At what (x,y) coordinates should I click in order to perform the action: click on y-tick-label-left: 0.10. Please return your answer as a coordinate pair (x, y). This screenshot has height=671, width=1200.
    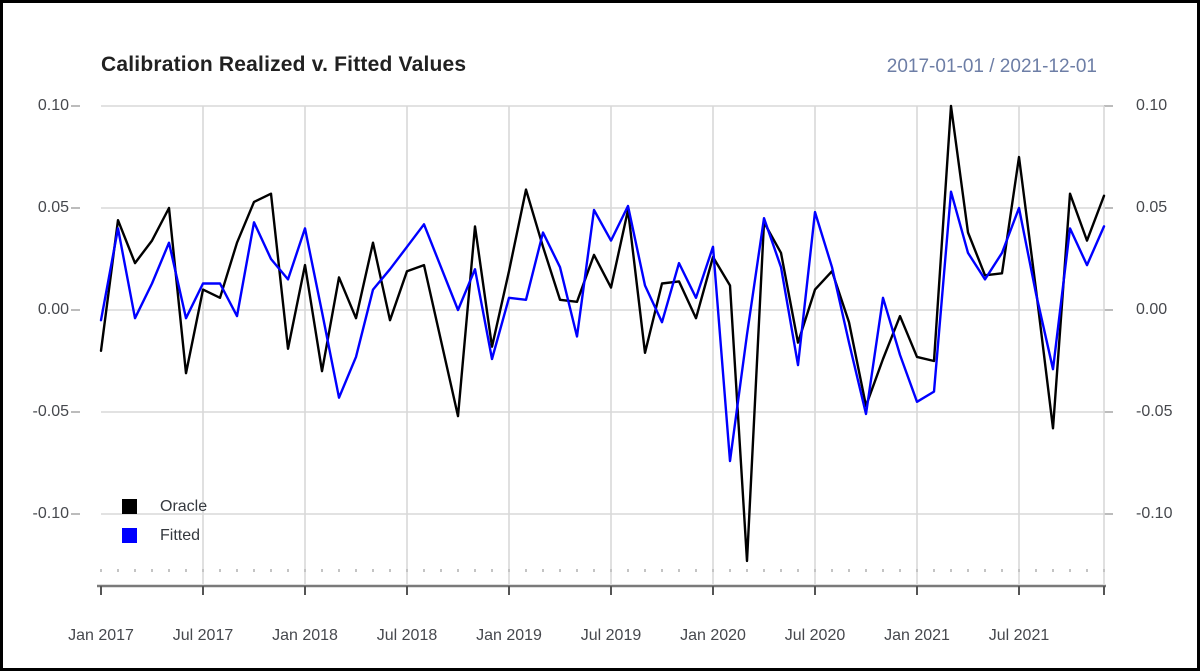
    Looking at the image, I should click on (53, 105).